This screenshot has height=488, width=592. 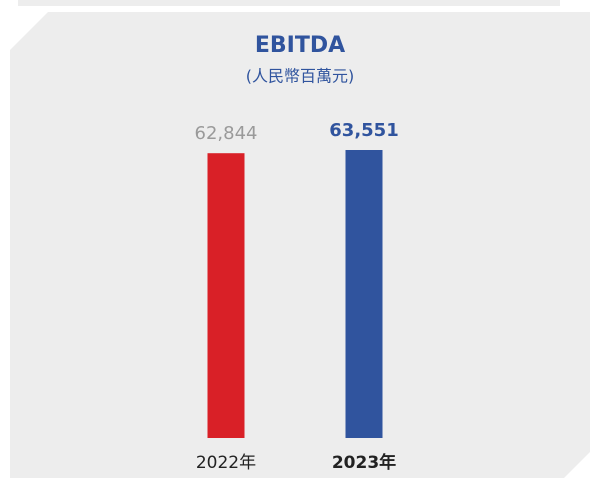 I want to click on top-strip, so click(x=289, y=3).